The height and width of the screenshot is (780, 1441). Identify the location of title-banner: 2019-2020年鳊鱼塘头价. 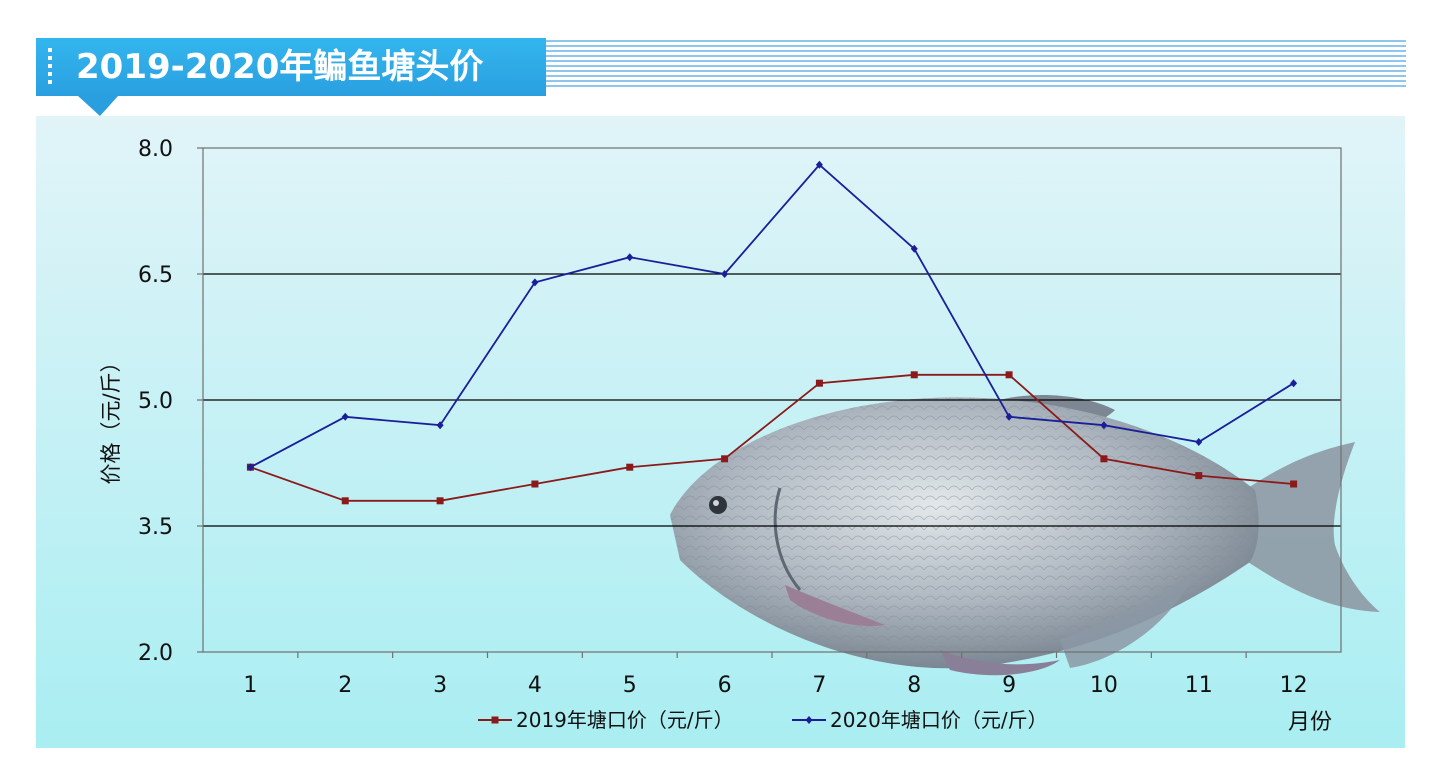
(291, 67).